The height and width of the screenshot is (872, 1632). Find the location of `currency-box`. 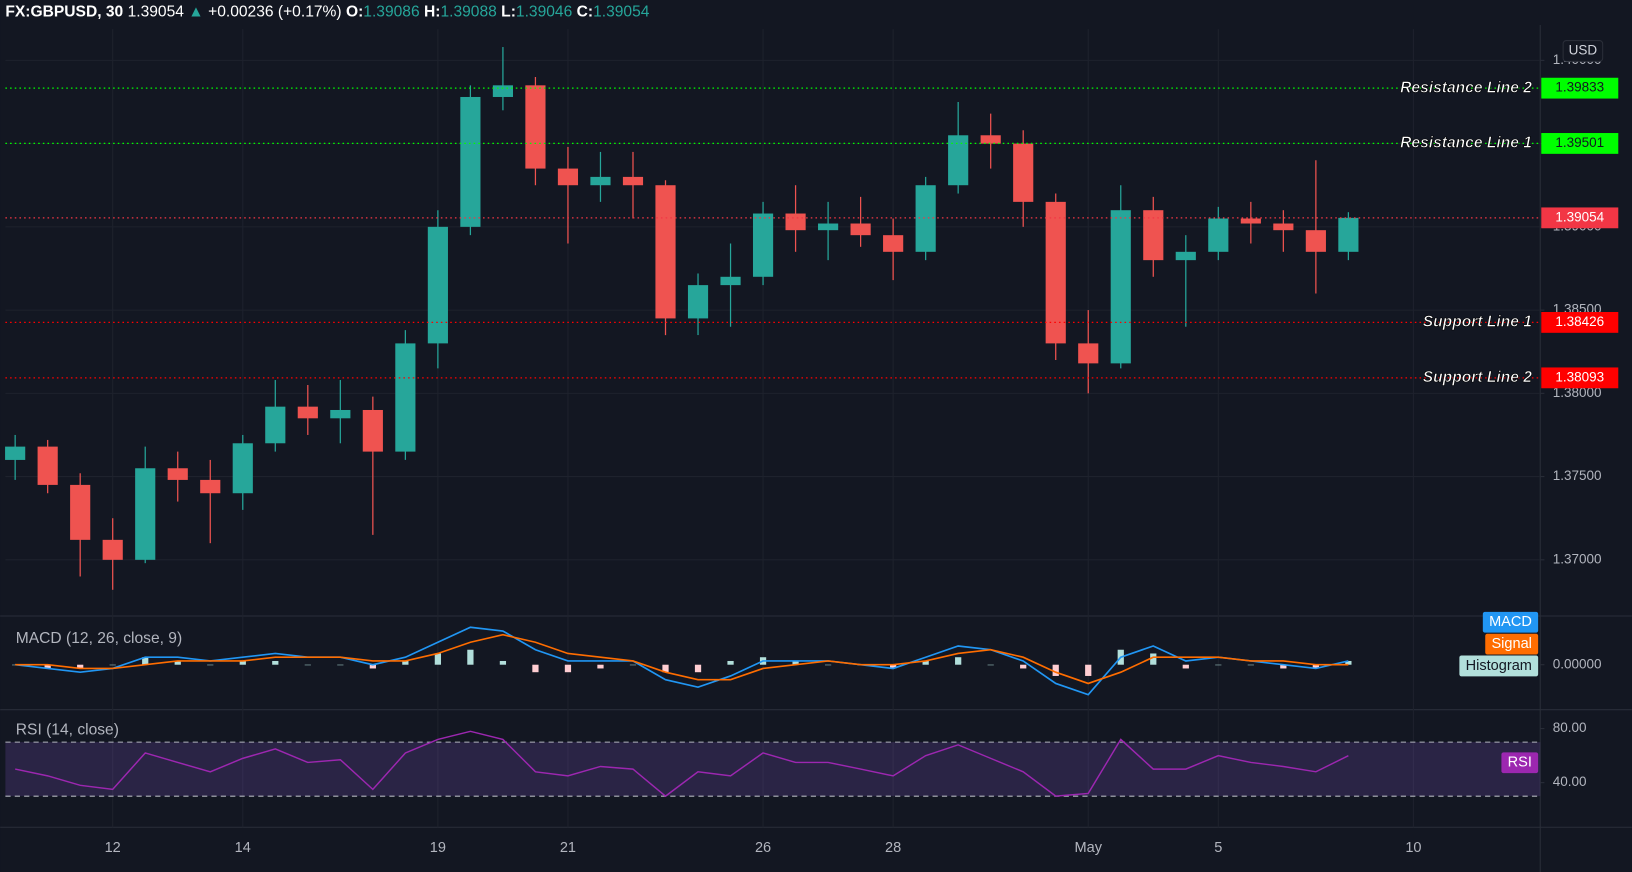

currency-box is located at coordinates (1583, 51).